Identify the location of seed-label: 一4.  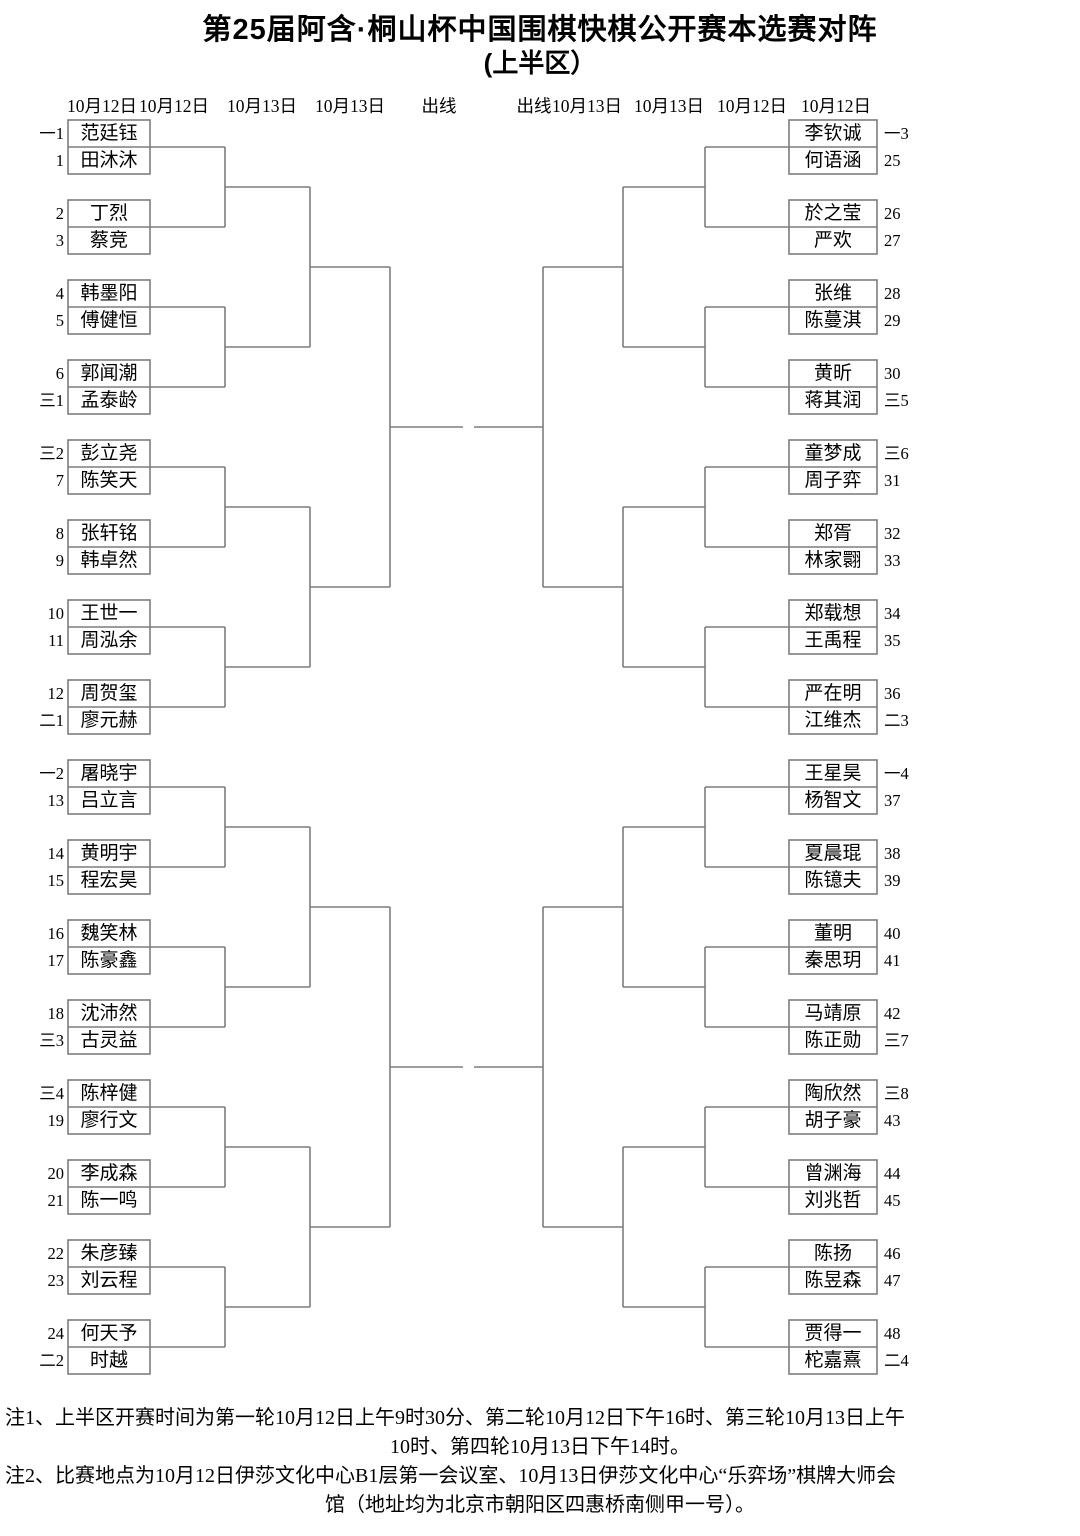
(896, 773).